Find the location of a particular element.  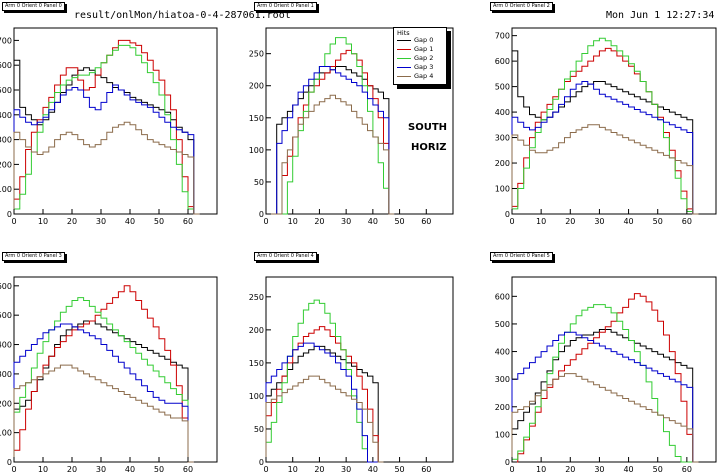

panel-5-ytick-label: 600 is located at coordinates (502, 296).